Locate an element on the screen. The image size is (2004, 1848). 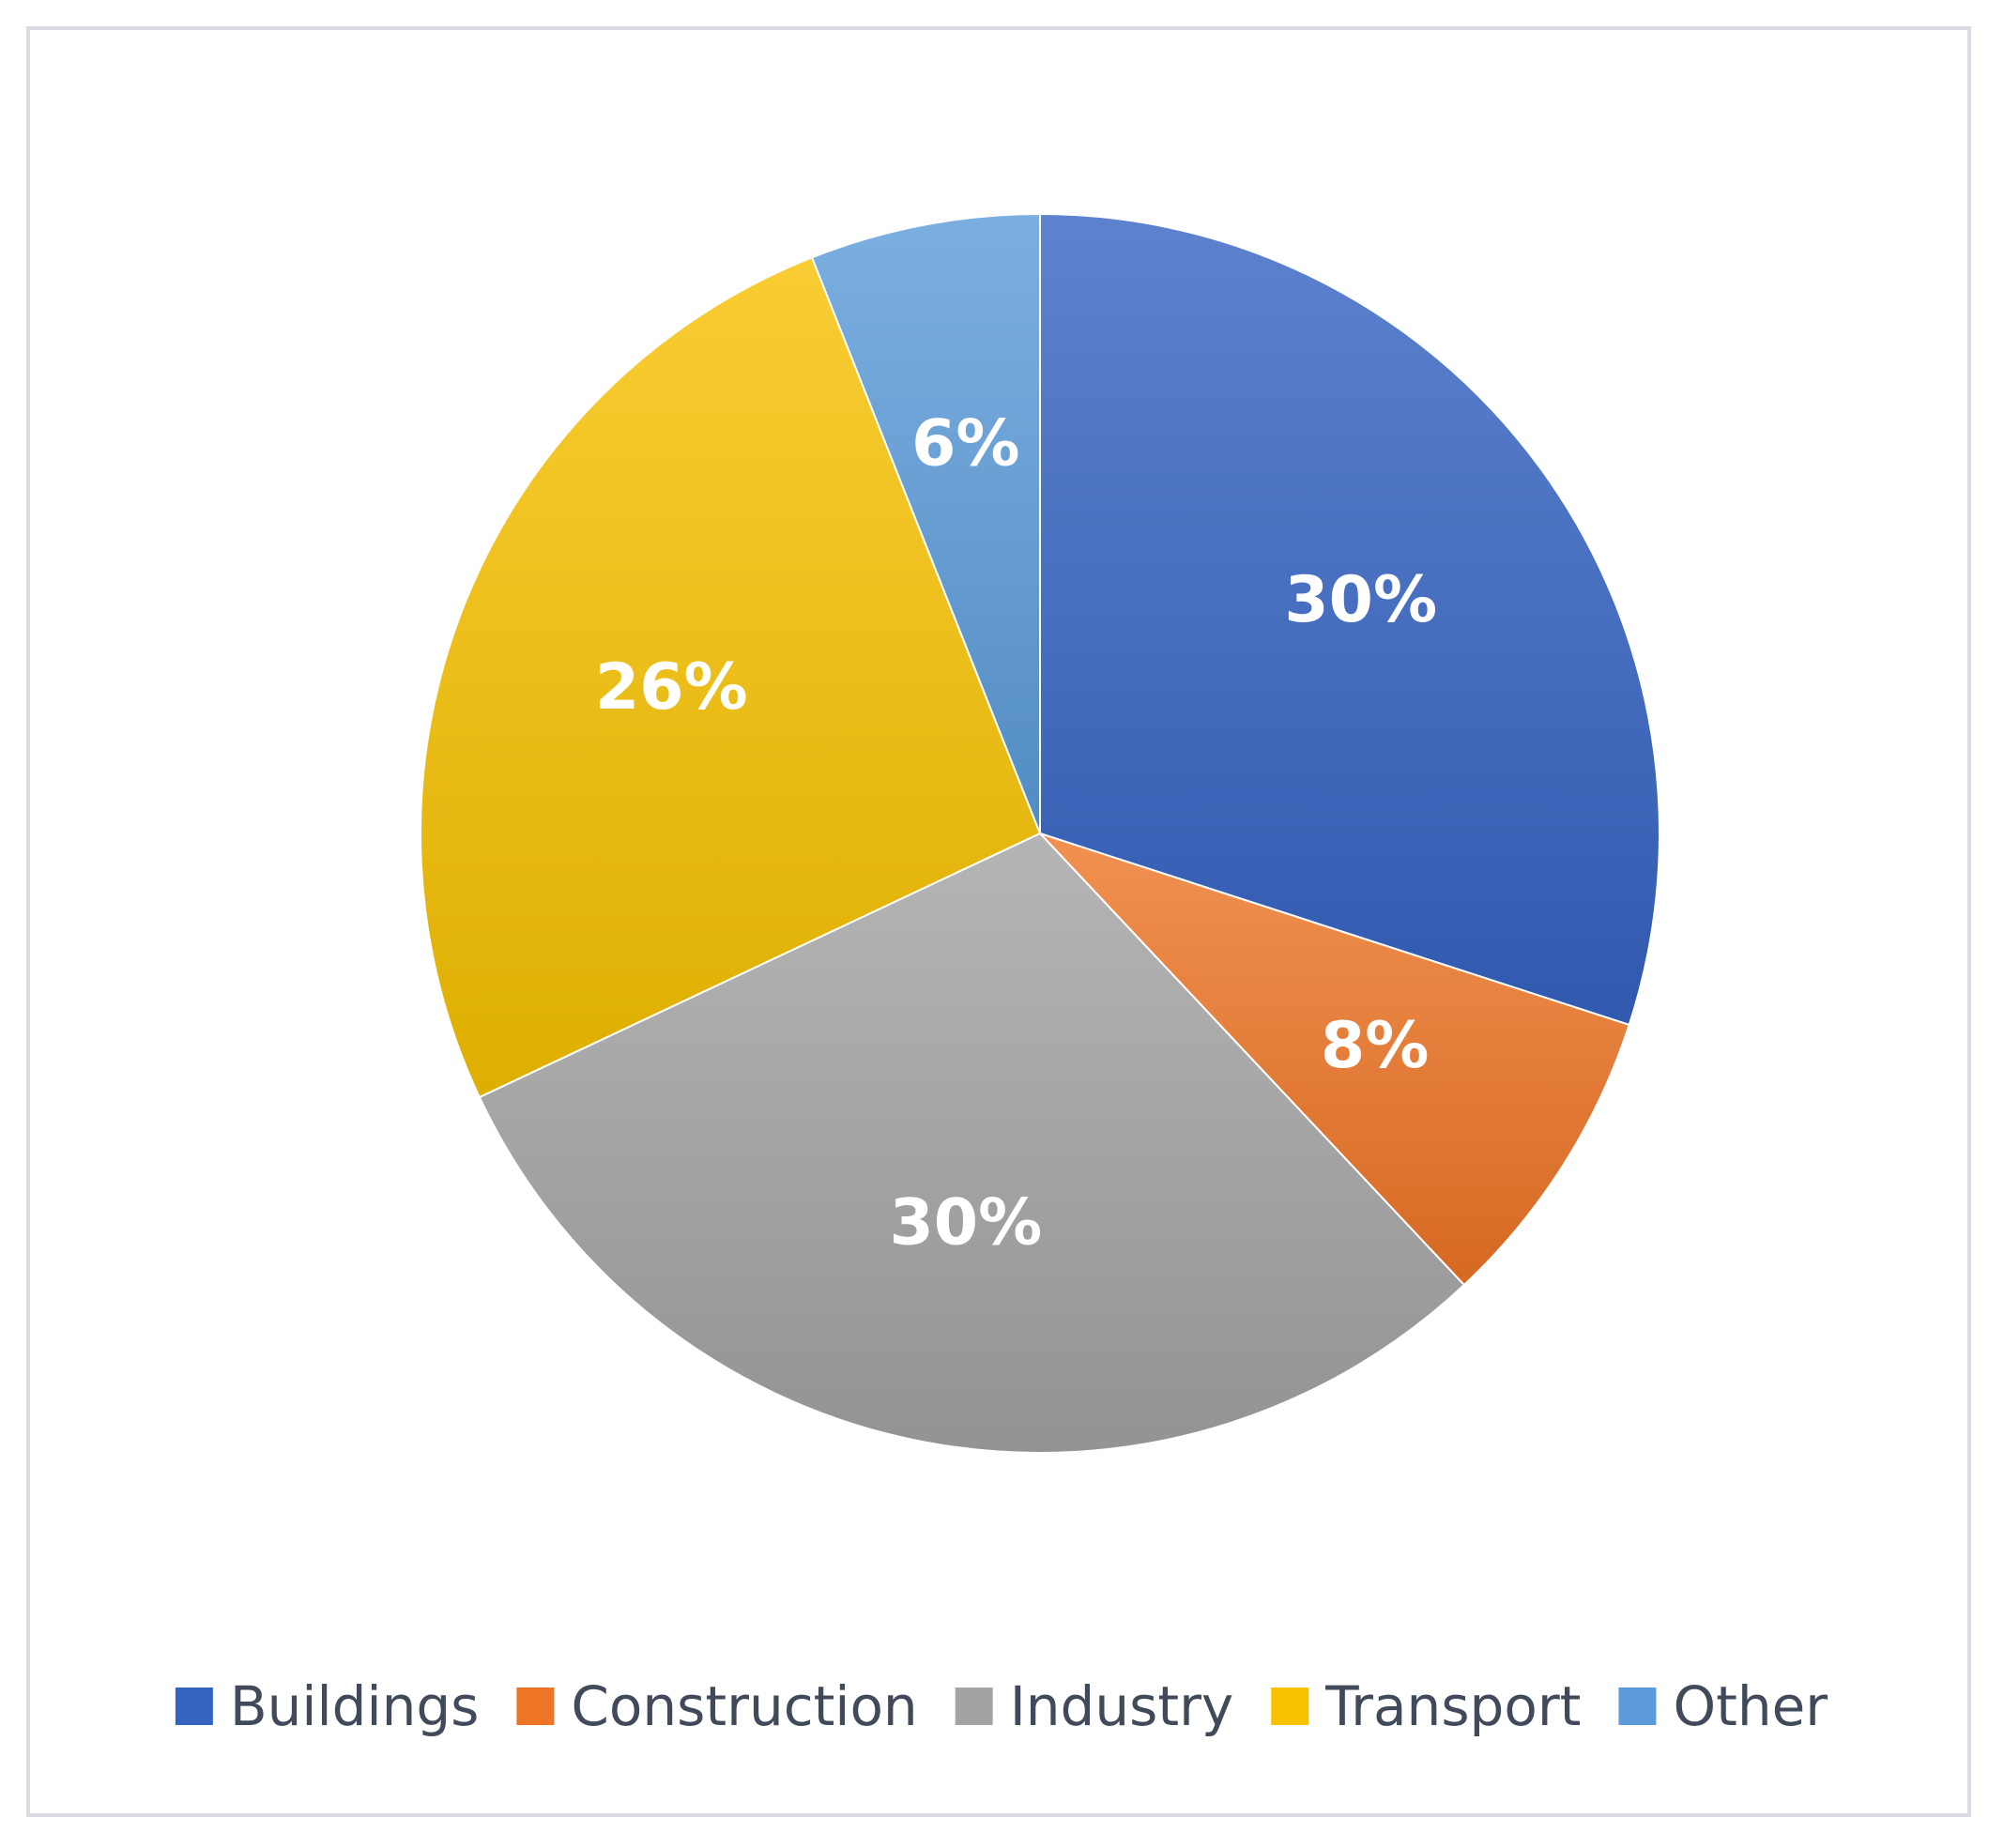
legend-swatch-buildings is located at coordinates (194, 1706).